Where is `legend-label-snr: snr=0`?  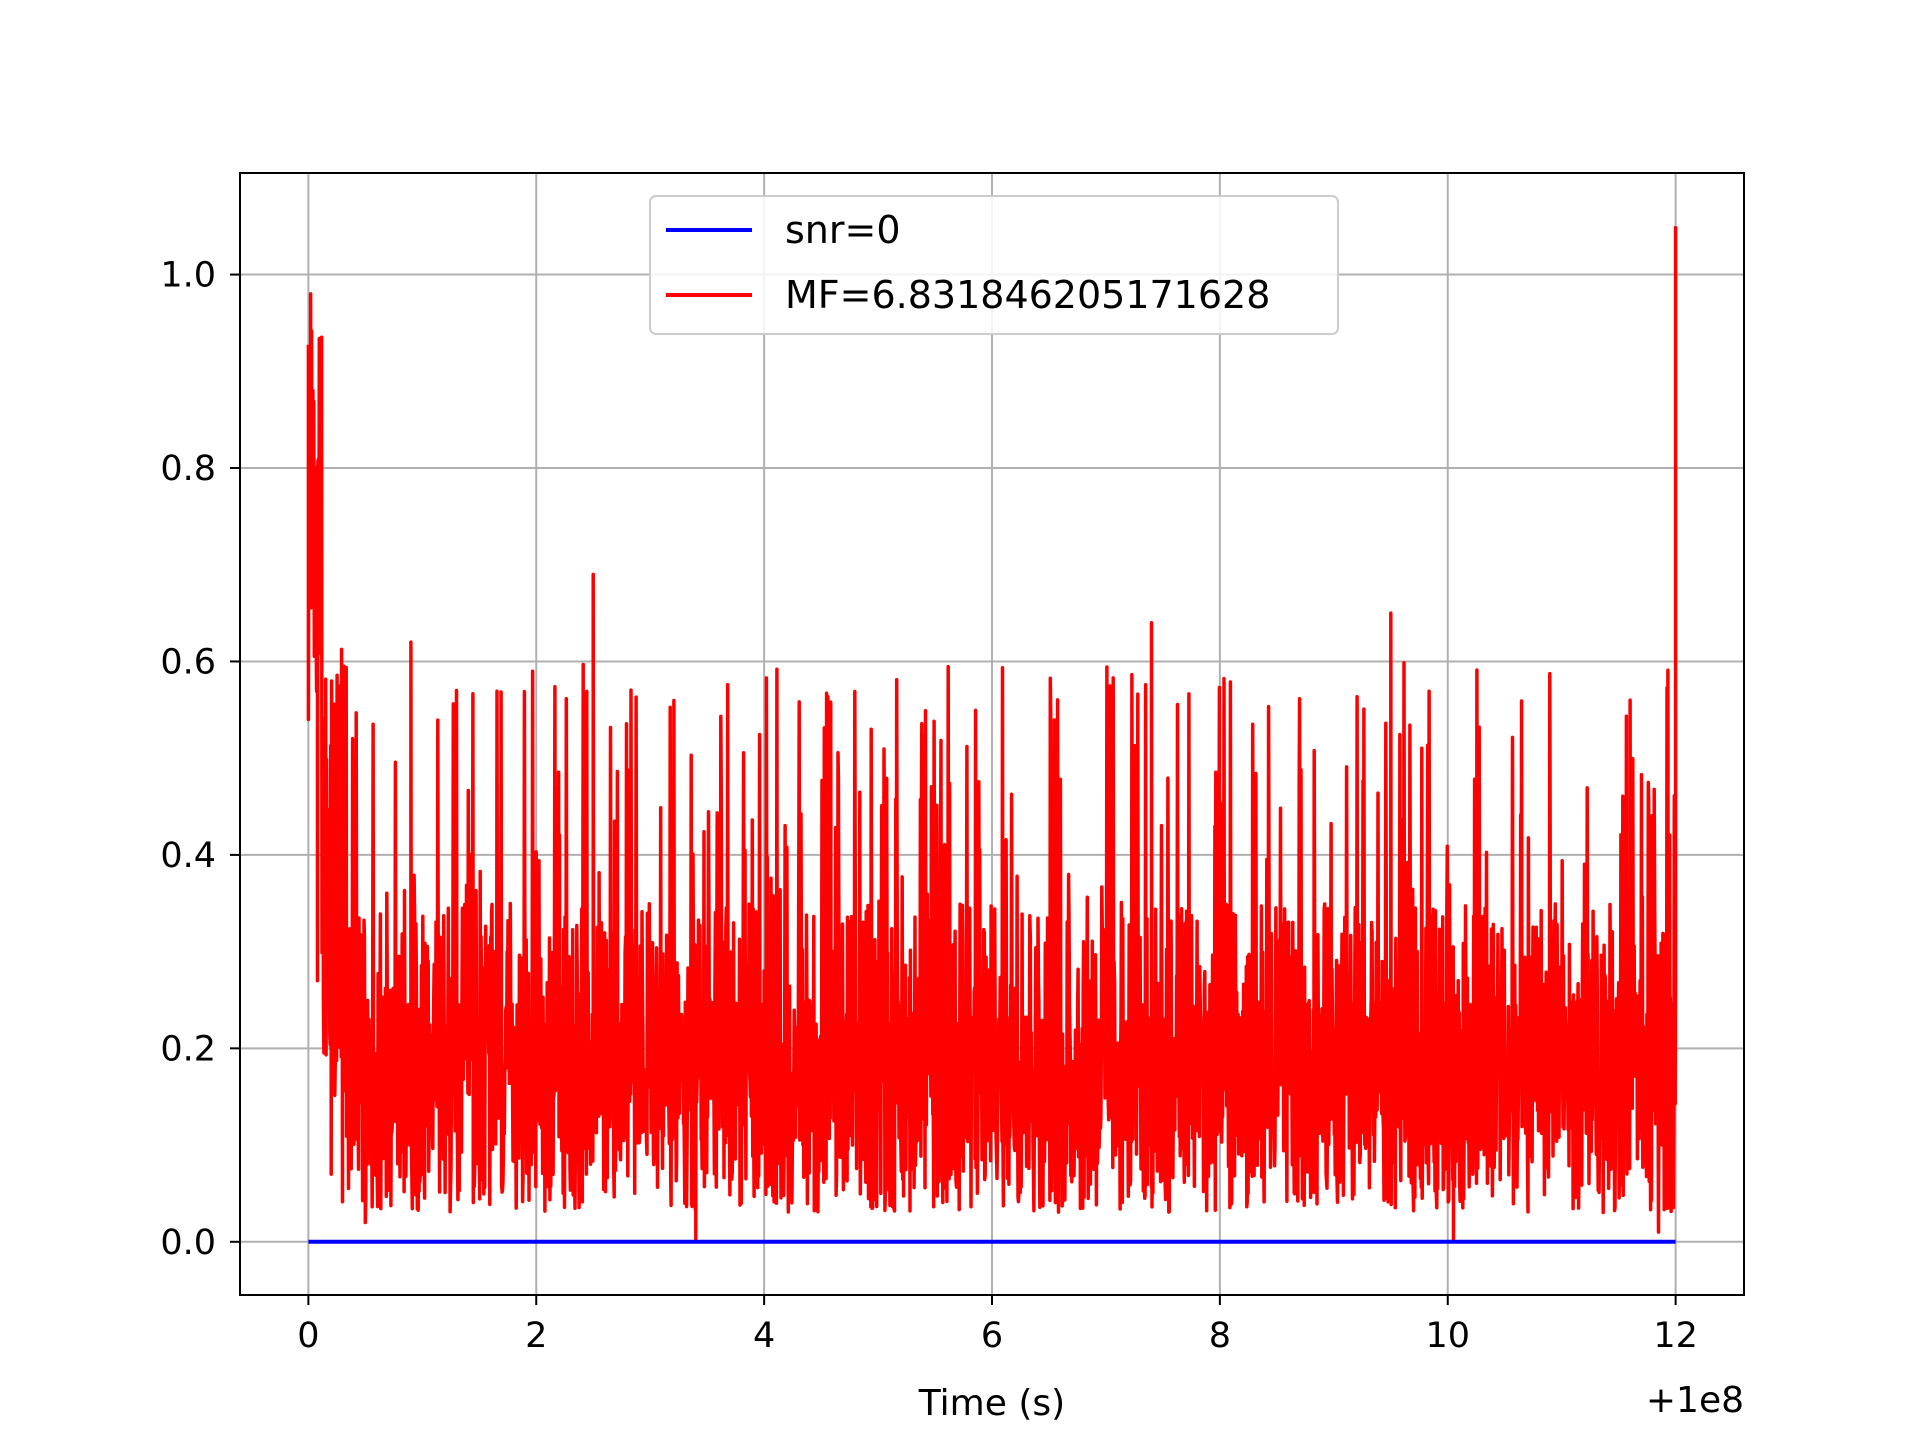 legend-label-snr: snr=0 is located at coordinates (843, 230).